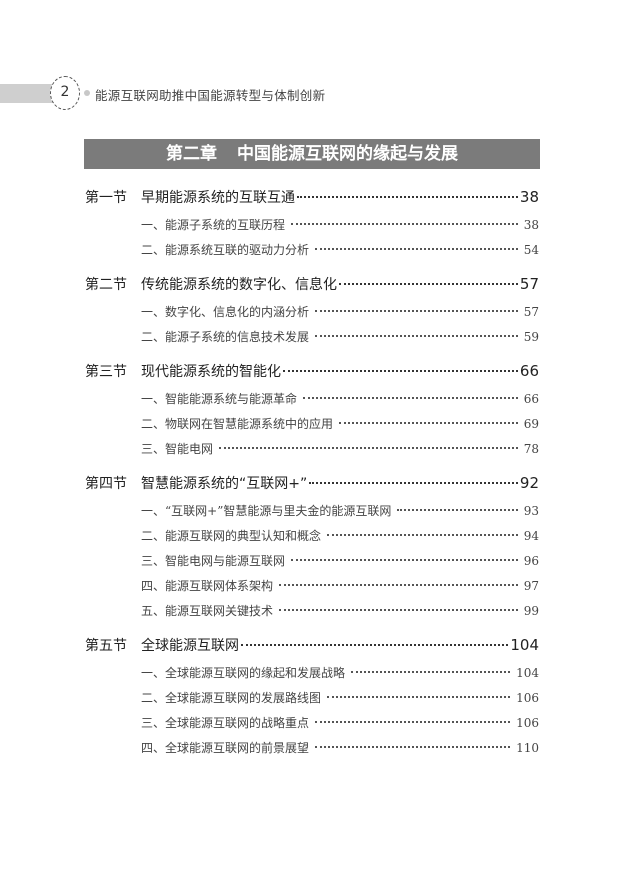 The image size is (640, 895). What do you see at coordinates (312, 340) in the screenshot?
I see `toc-item: 二、能源子系统的信息技术发展 59` at bounding box center [312, 340].